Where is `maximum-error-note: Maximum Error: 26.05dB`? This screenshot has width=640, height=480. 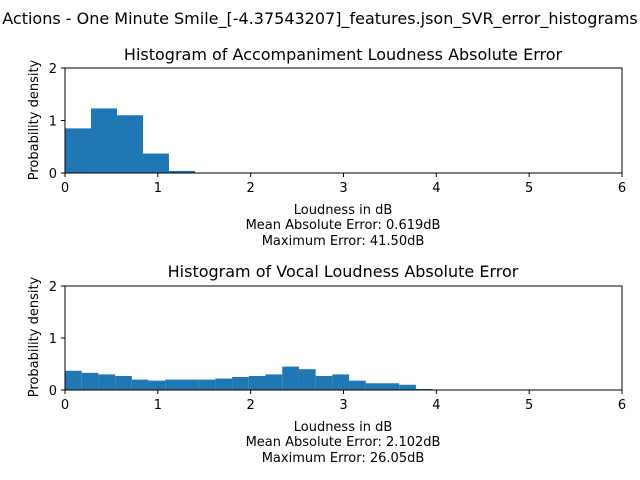 maximum-error-note: Maximum Error: 26.05dB is located at coordinates (343, 458).